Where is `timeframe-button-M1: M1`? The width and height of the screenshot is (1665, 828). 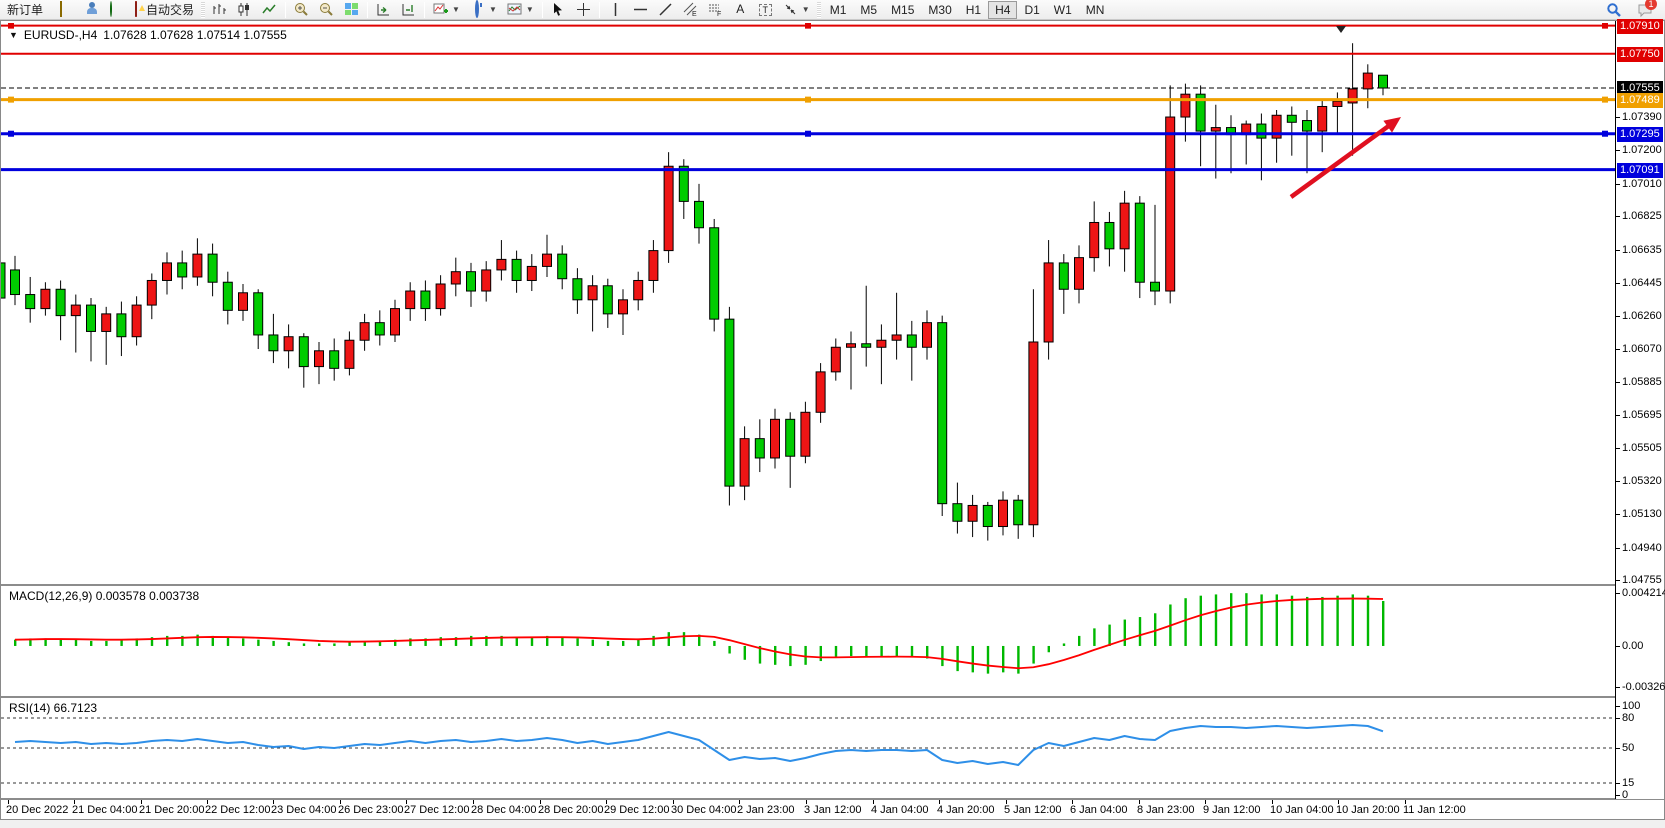
timeframe-button-M1: M1 is located at coordinates (838, 10).